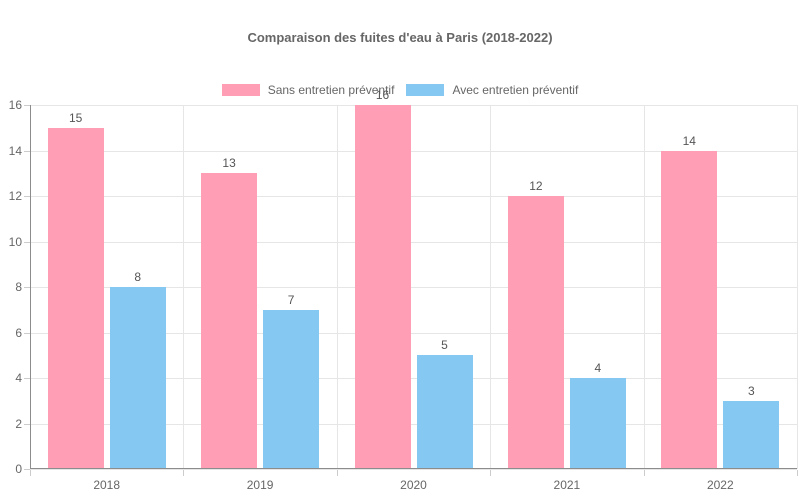 The width and height of the screenshot is (800, 500). What do you see at coordinates (751, 434) in the screenshot?
I see `bar-avec-2022` at bounding box center [751, 434].